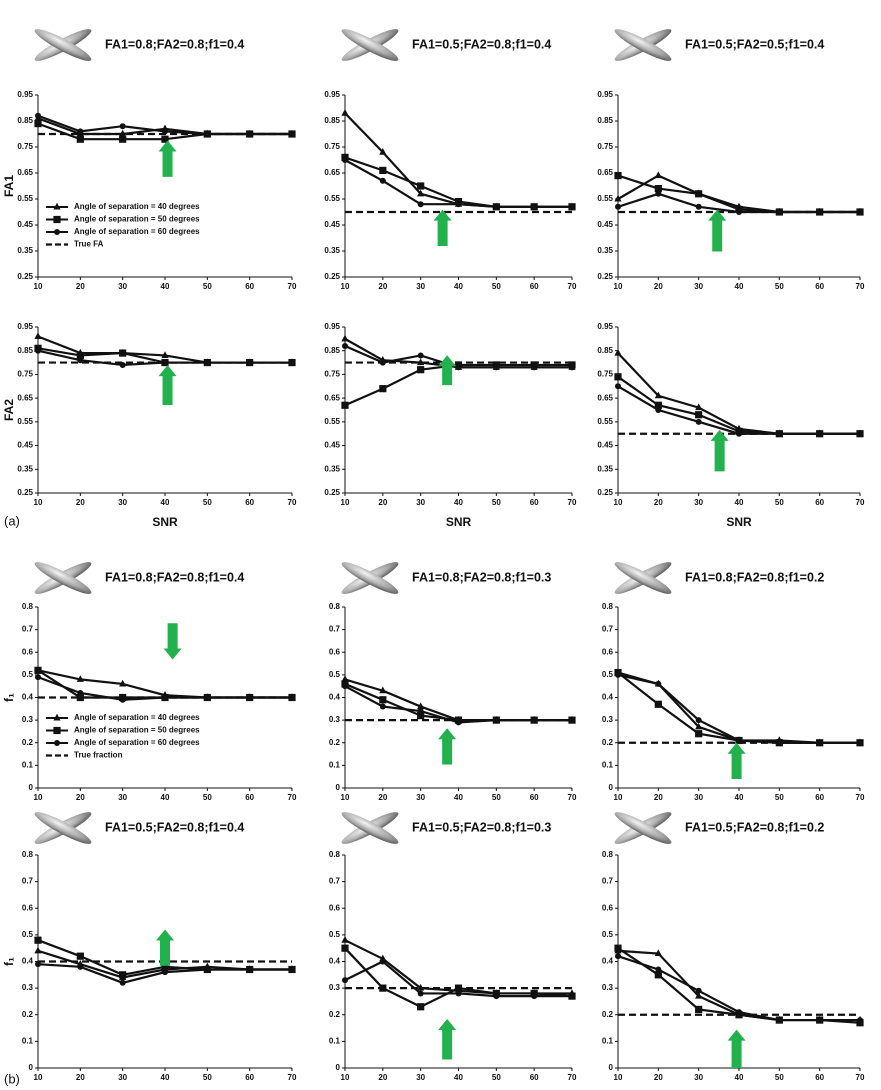 This screenshot has width=881, height=1090. I want to click on legend-label: Angle of separation = 60 degrees, so click(137, 742).